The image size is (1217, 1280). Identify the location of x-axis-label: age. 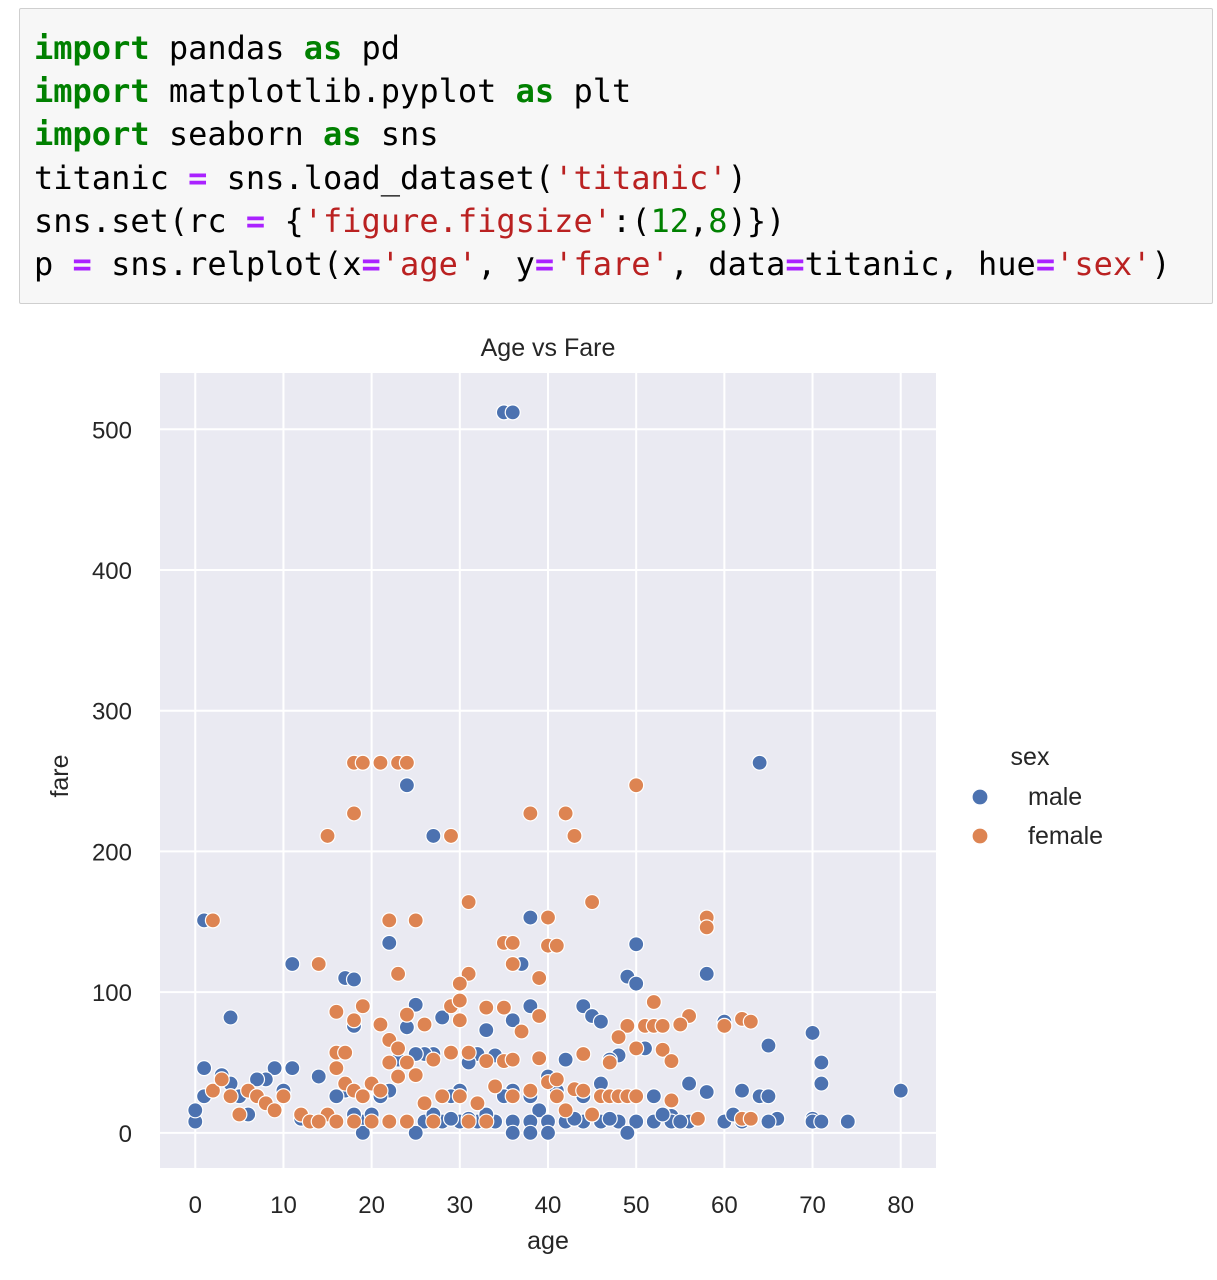
(548, 1241).